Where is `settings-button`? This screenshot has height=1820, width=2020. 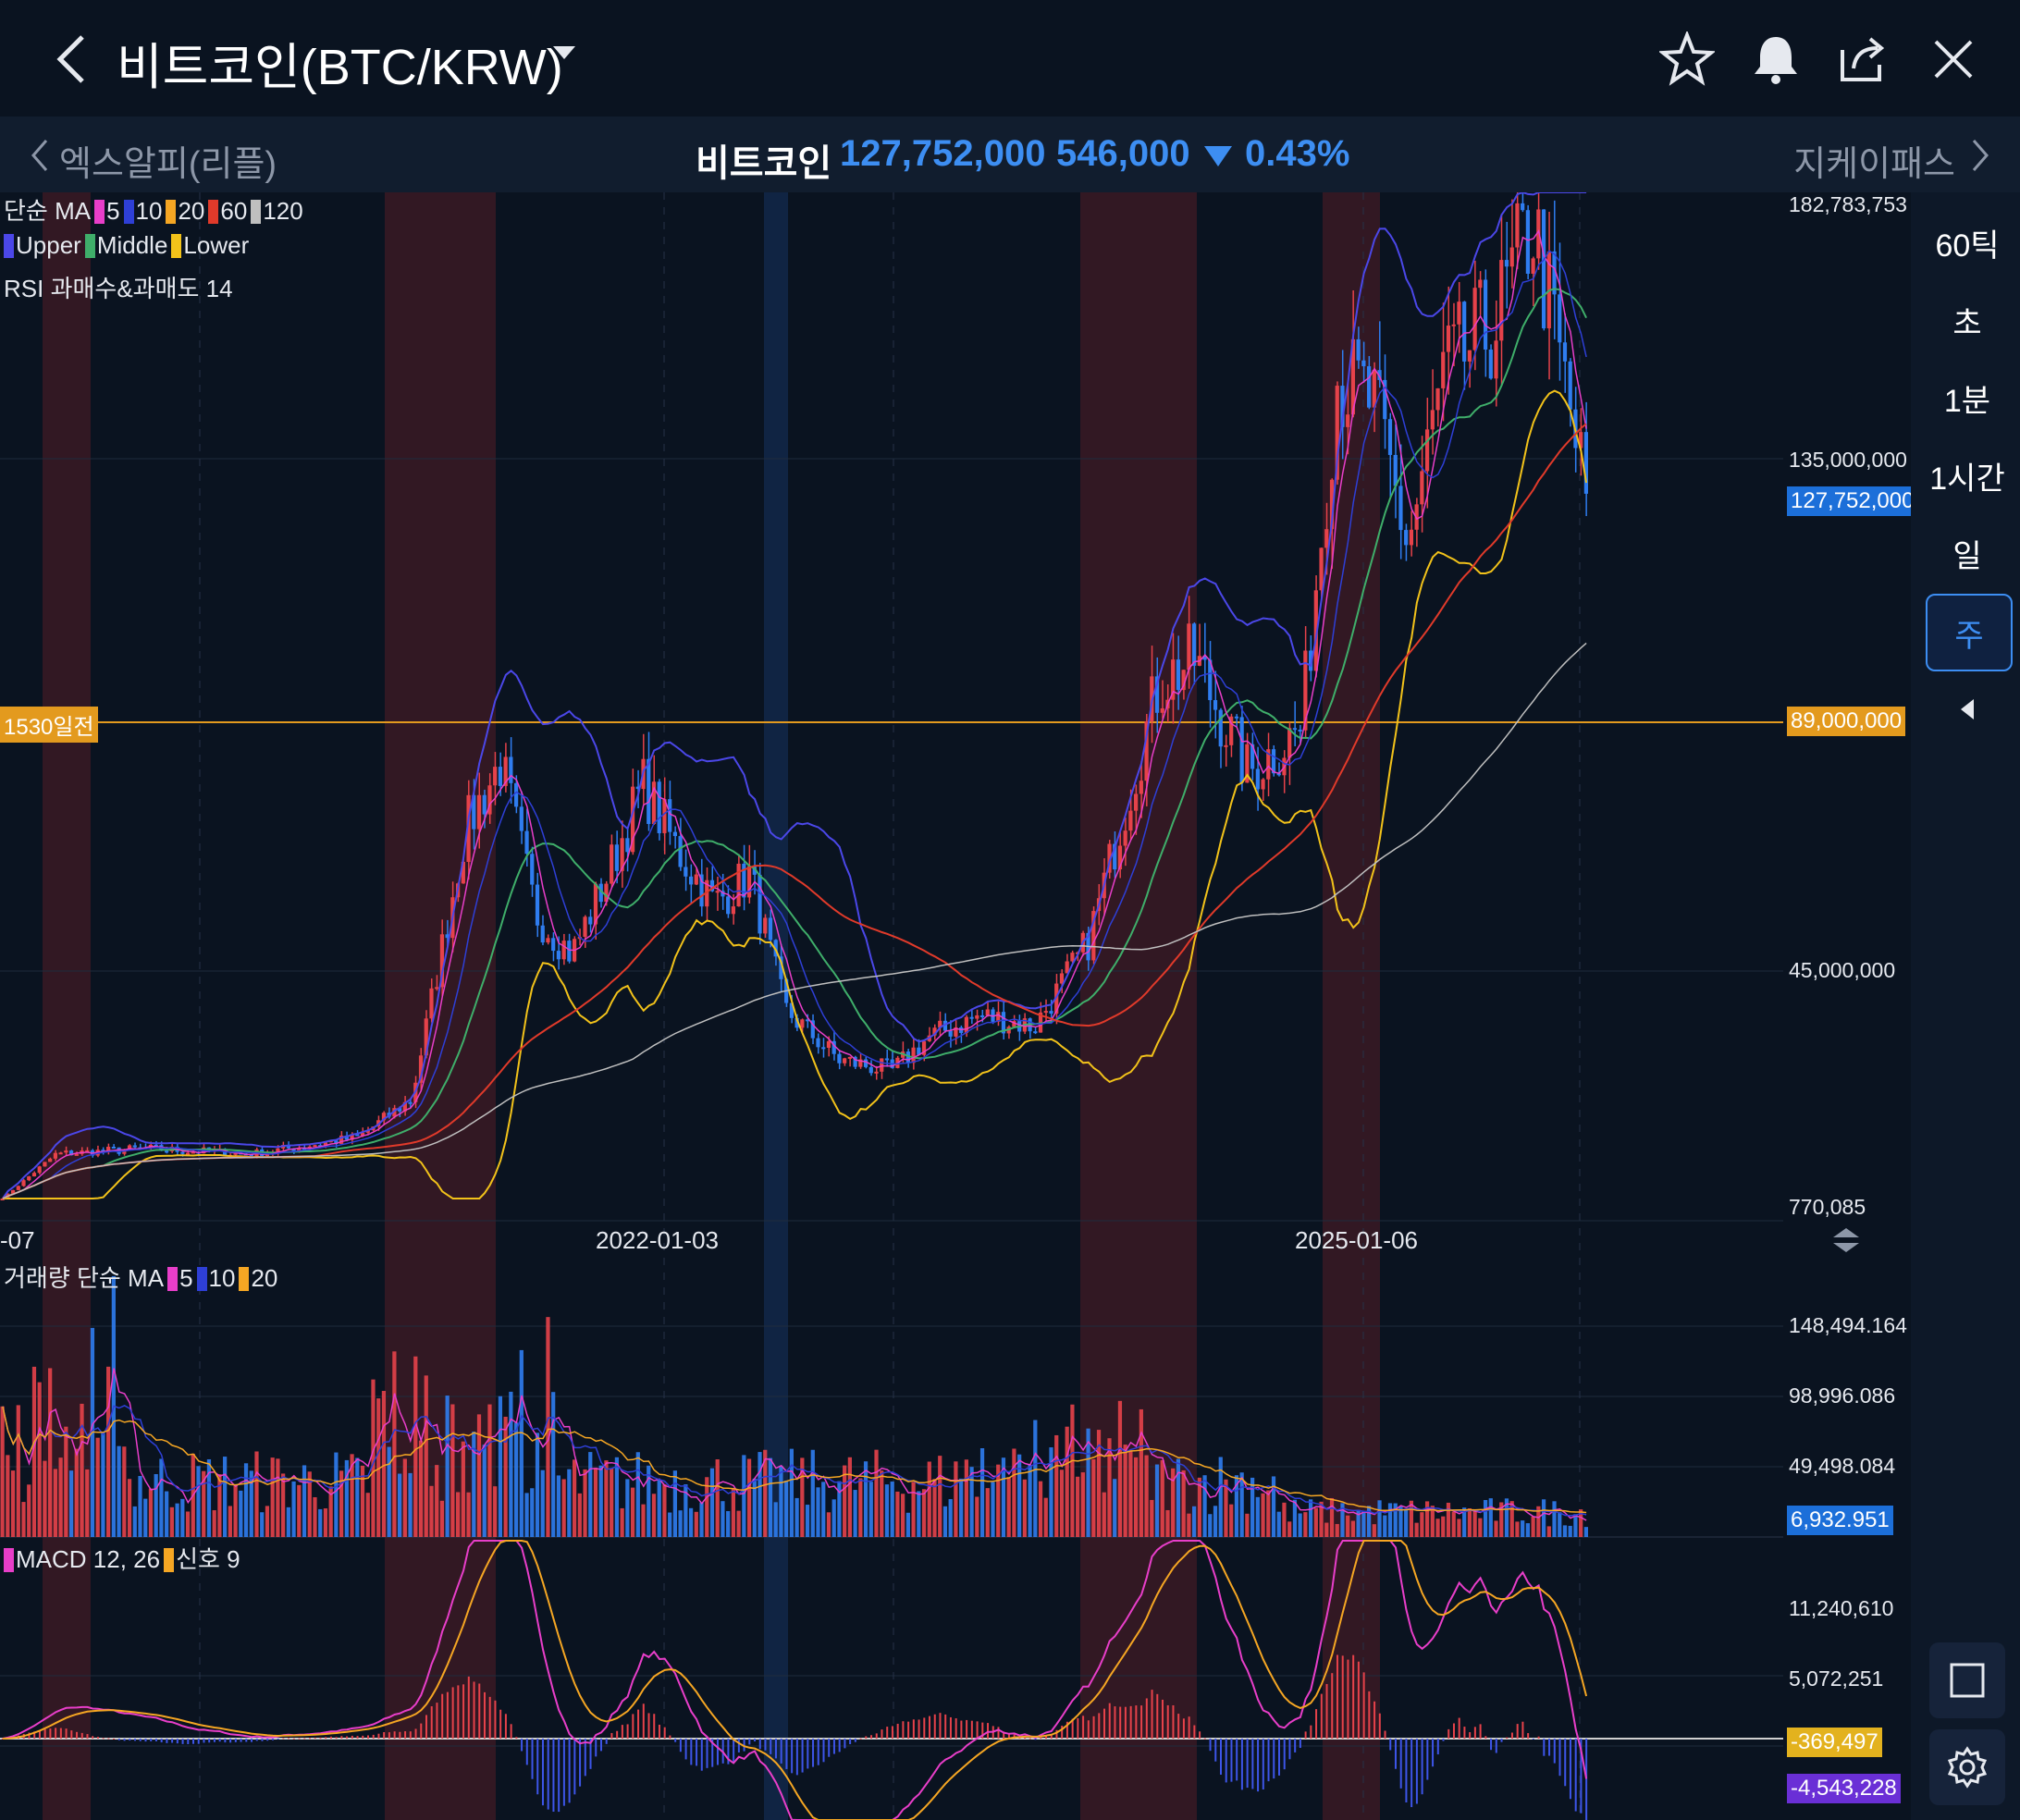 settings-button is located at coordinates (1967, 1767).